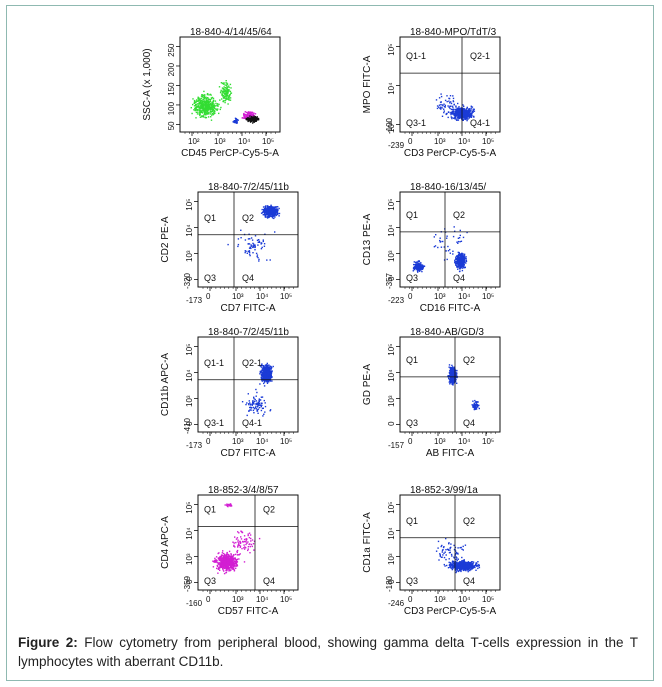 The height and width of the screenshot is (687, 662). What do you see at coordinates (391, 278) in the screenshot?
I see `y-tick-label: 0` at bounding box center [391, 278].